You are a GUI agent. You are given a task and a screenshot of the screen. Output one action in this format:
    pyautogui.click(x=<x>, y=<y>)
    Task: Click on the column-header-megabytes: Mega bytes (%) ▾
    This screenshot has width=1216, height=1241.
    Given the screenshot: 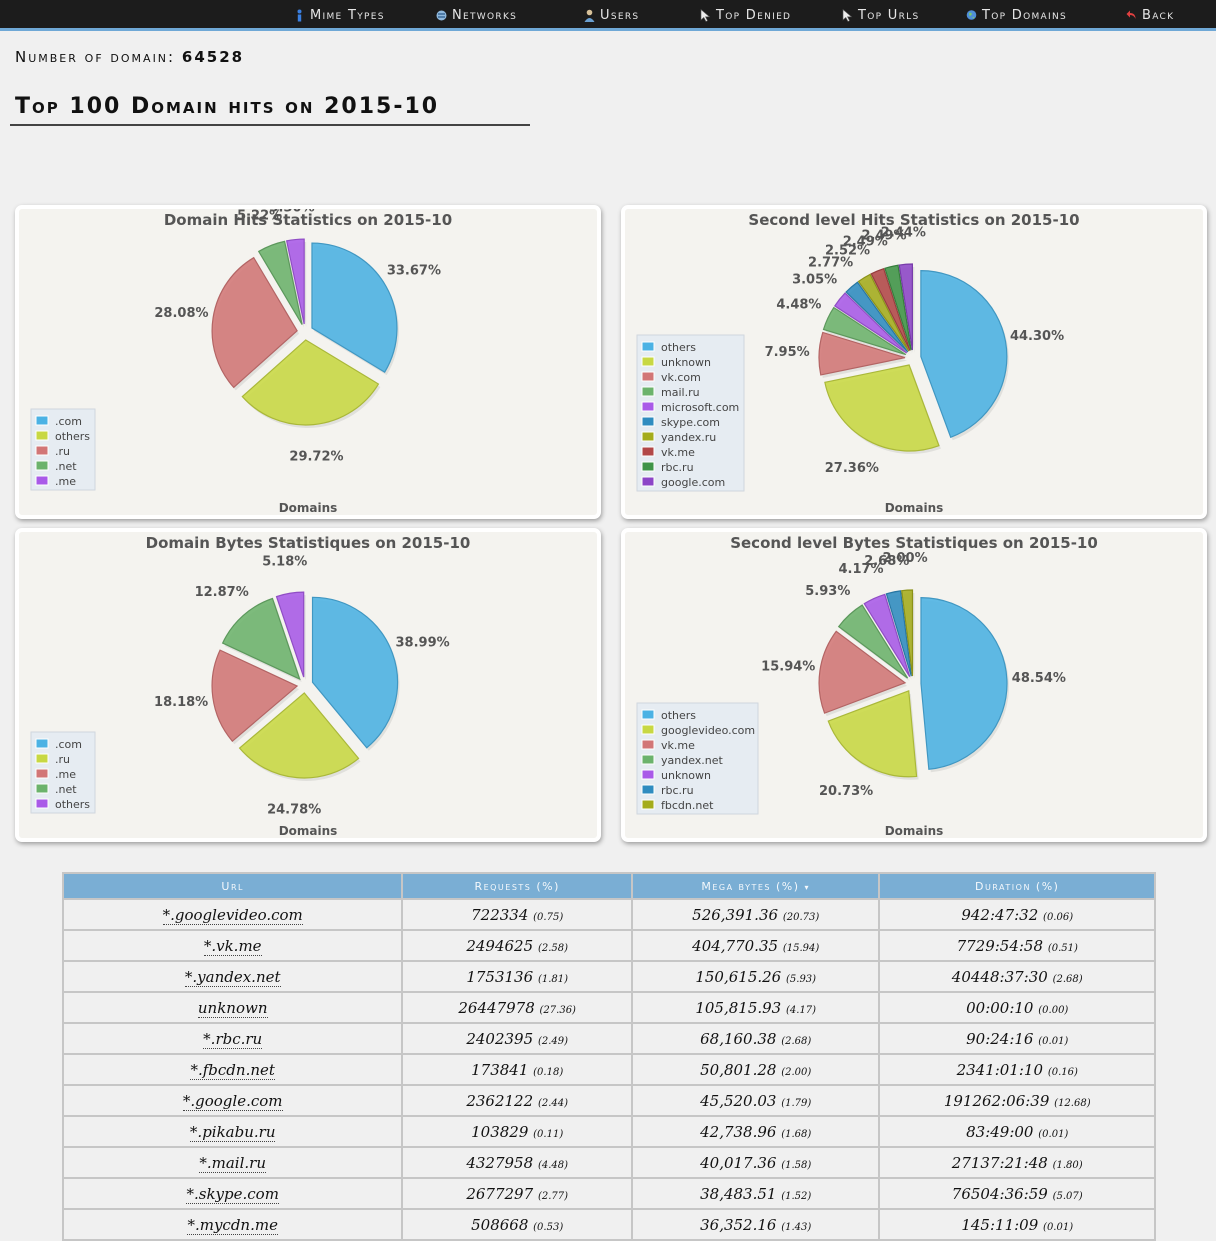 What is the action you would take?
    pyautogui.click(x=755, y=886)
    